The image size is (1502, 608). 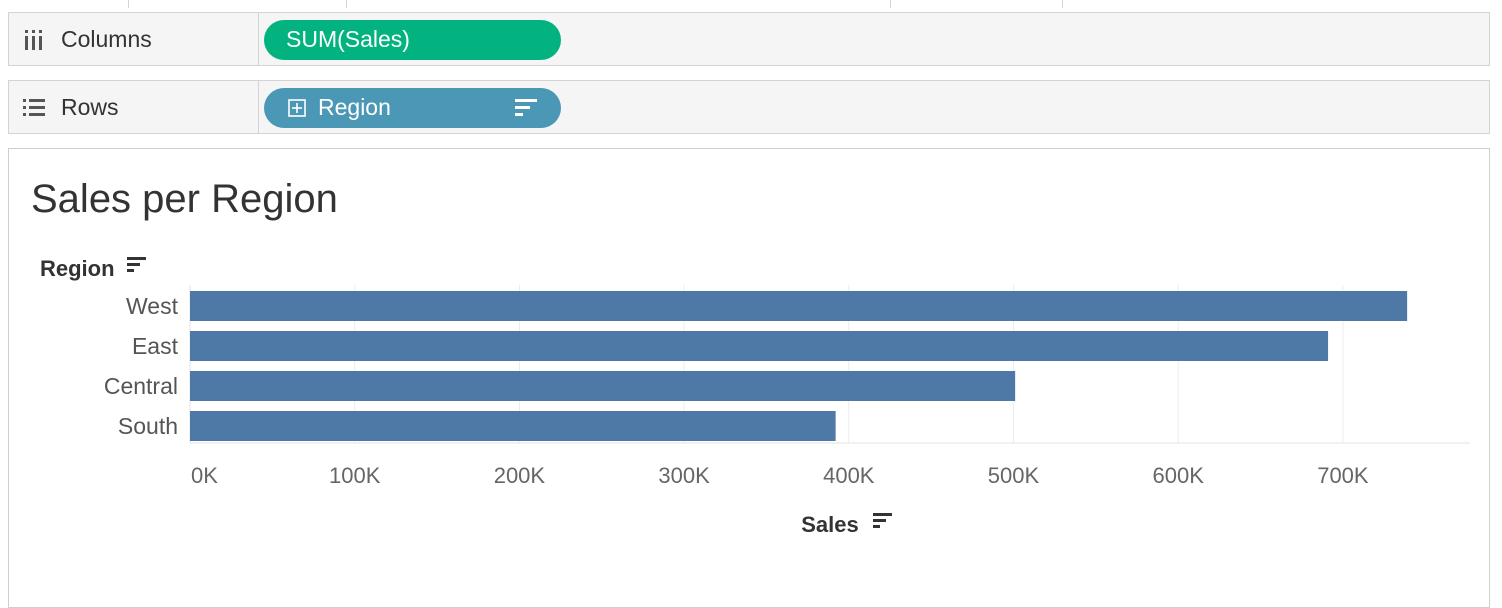 What do you see at coordinates (354, 107) in the screenshot?
I see `region-pill-label: Region` at bounding box center [354, 107].